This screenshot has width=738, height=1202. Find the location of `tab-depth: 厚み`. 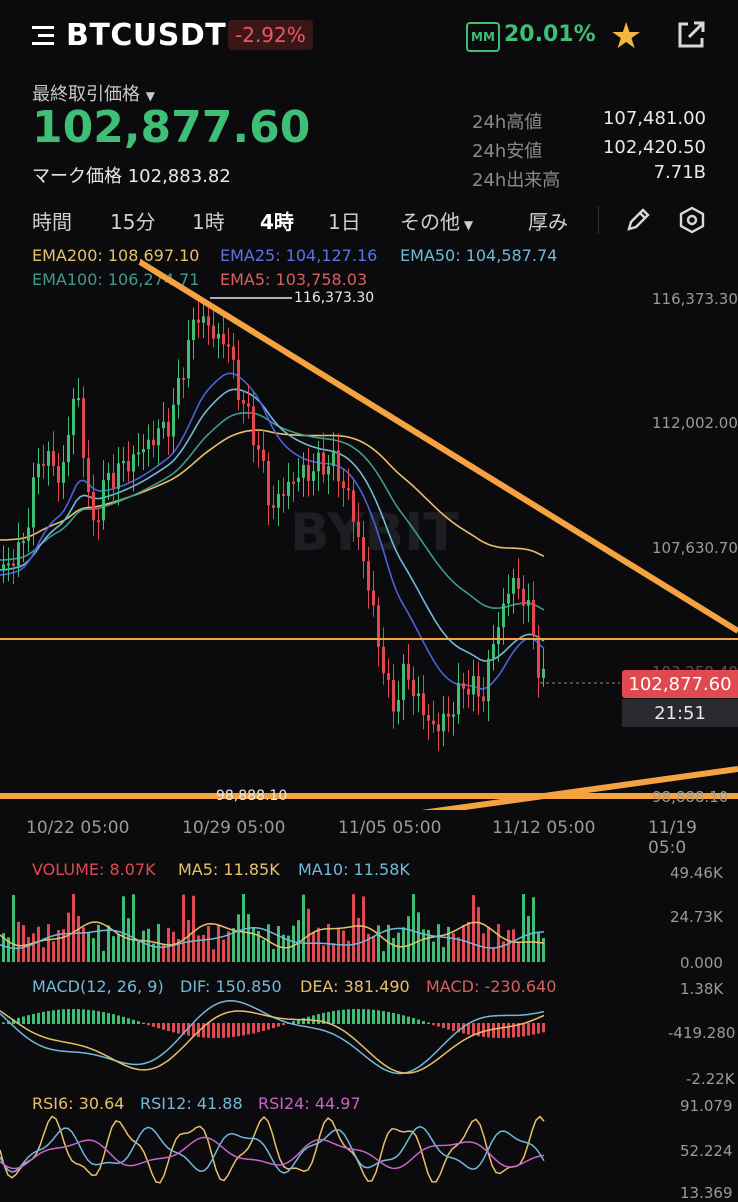

tab-depth: 厚み is located at coordinates (548, 222).